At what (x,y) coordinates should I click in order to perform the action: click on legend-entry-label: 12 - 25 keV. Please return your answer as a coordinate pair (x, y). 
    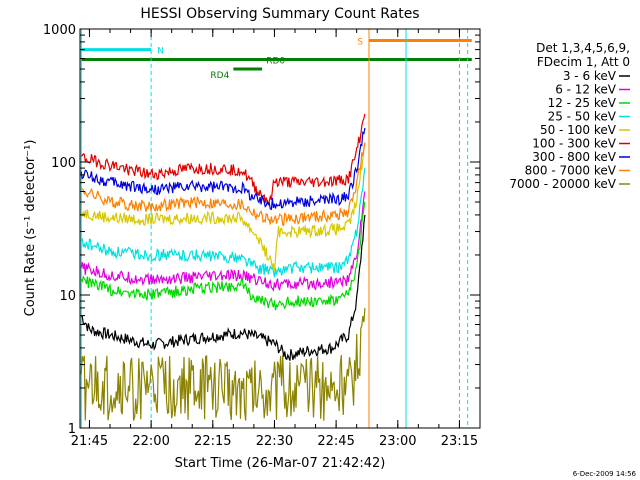
    Looking at the image, I should click on (582, 103).